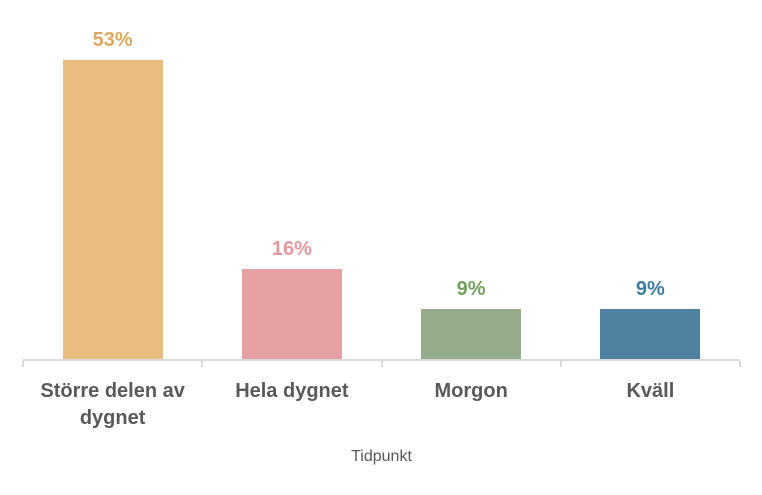 Image resolution: width=762 pixels, height=495 pixels. I want to click on data-label-3: 9%, so click(471, 289).